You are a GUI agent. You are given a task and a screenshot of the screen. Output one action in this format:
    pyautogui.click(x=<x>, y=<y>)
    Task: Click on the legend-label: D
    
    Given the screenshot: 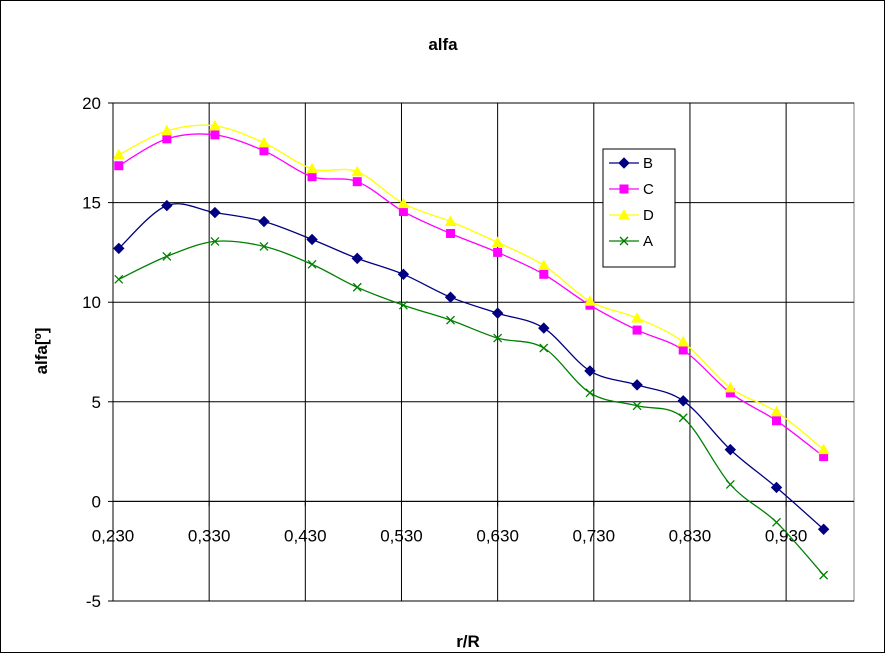 What is the action you would take?
    pyautogui.click(x=648, y=215)
    